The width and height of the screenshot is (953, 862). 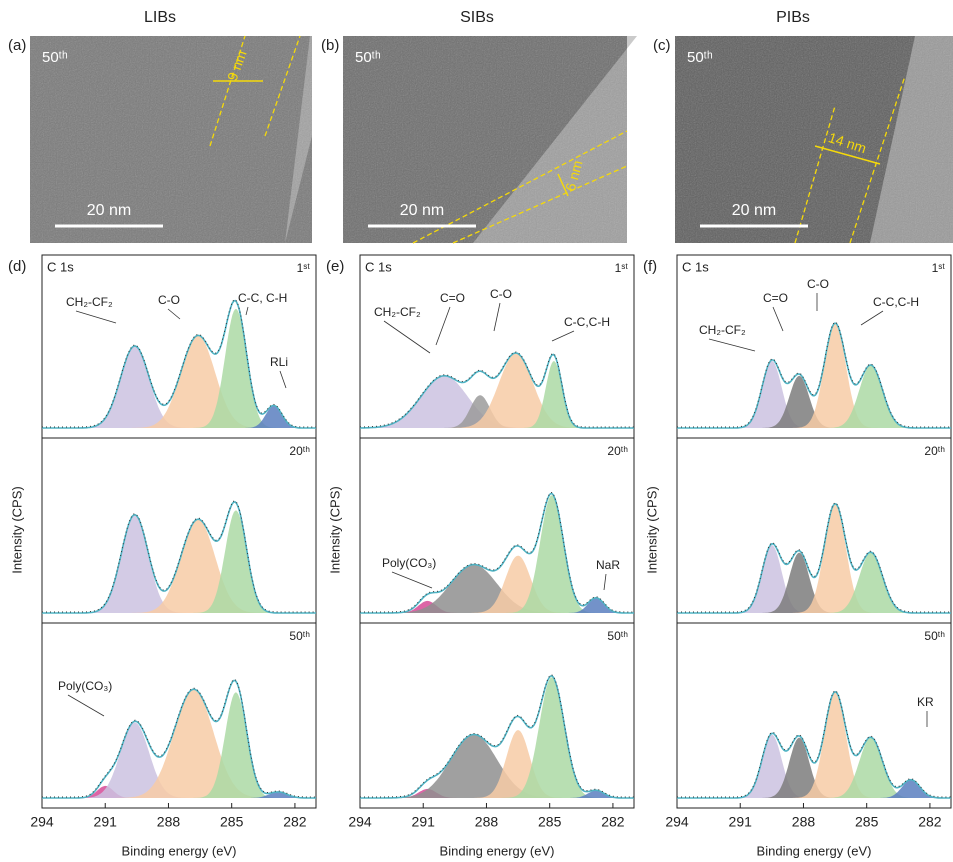 I want to click on annotation: NaR, so click(x=608, y=565).